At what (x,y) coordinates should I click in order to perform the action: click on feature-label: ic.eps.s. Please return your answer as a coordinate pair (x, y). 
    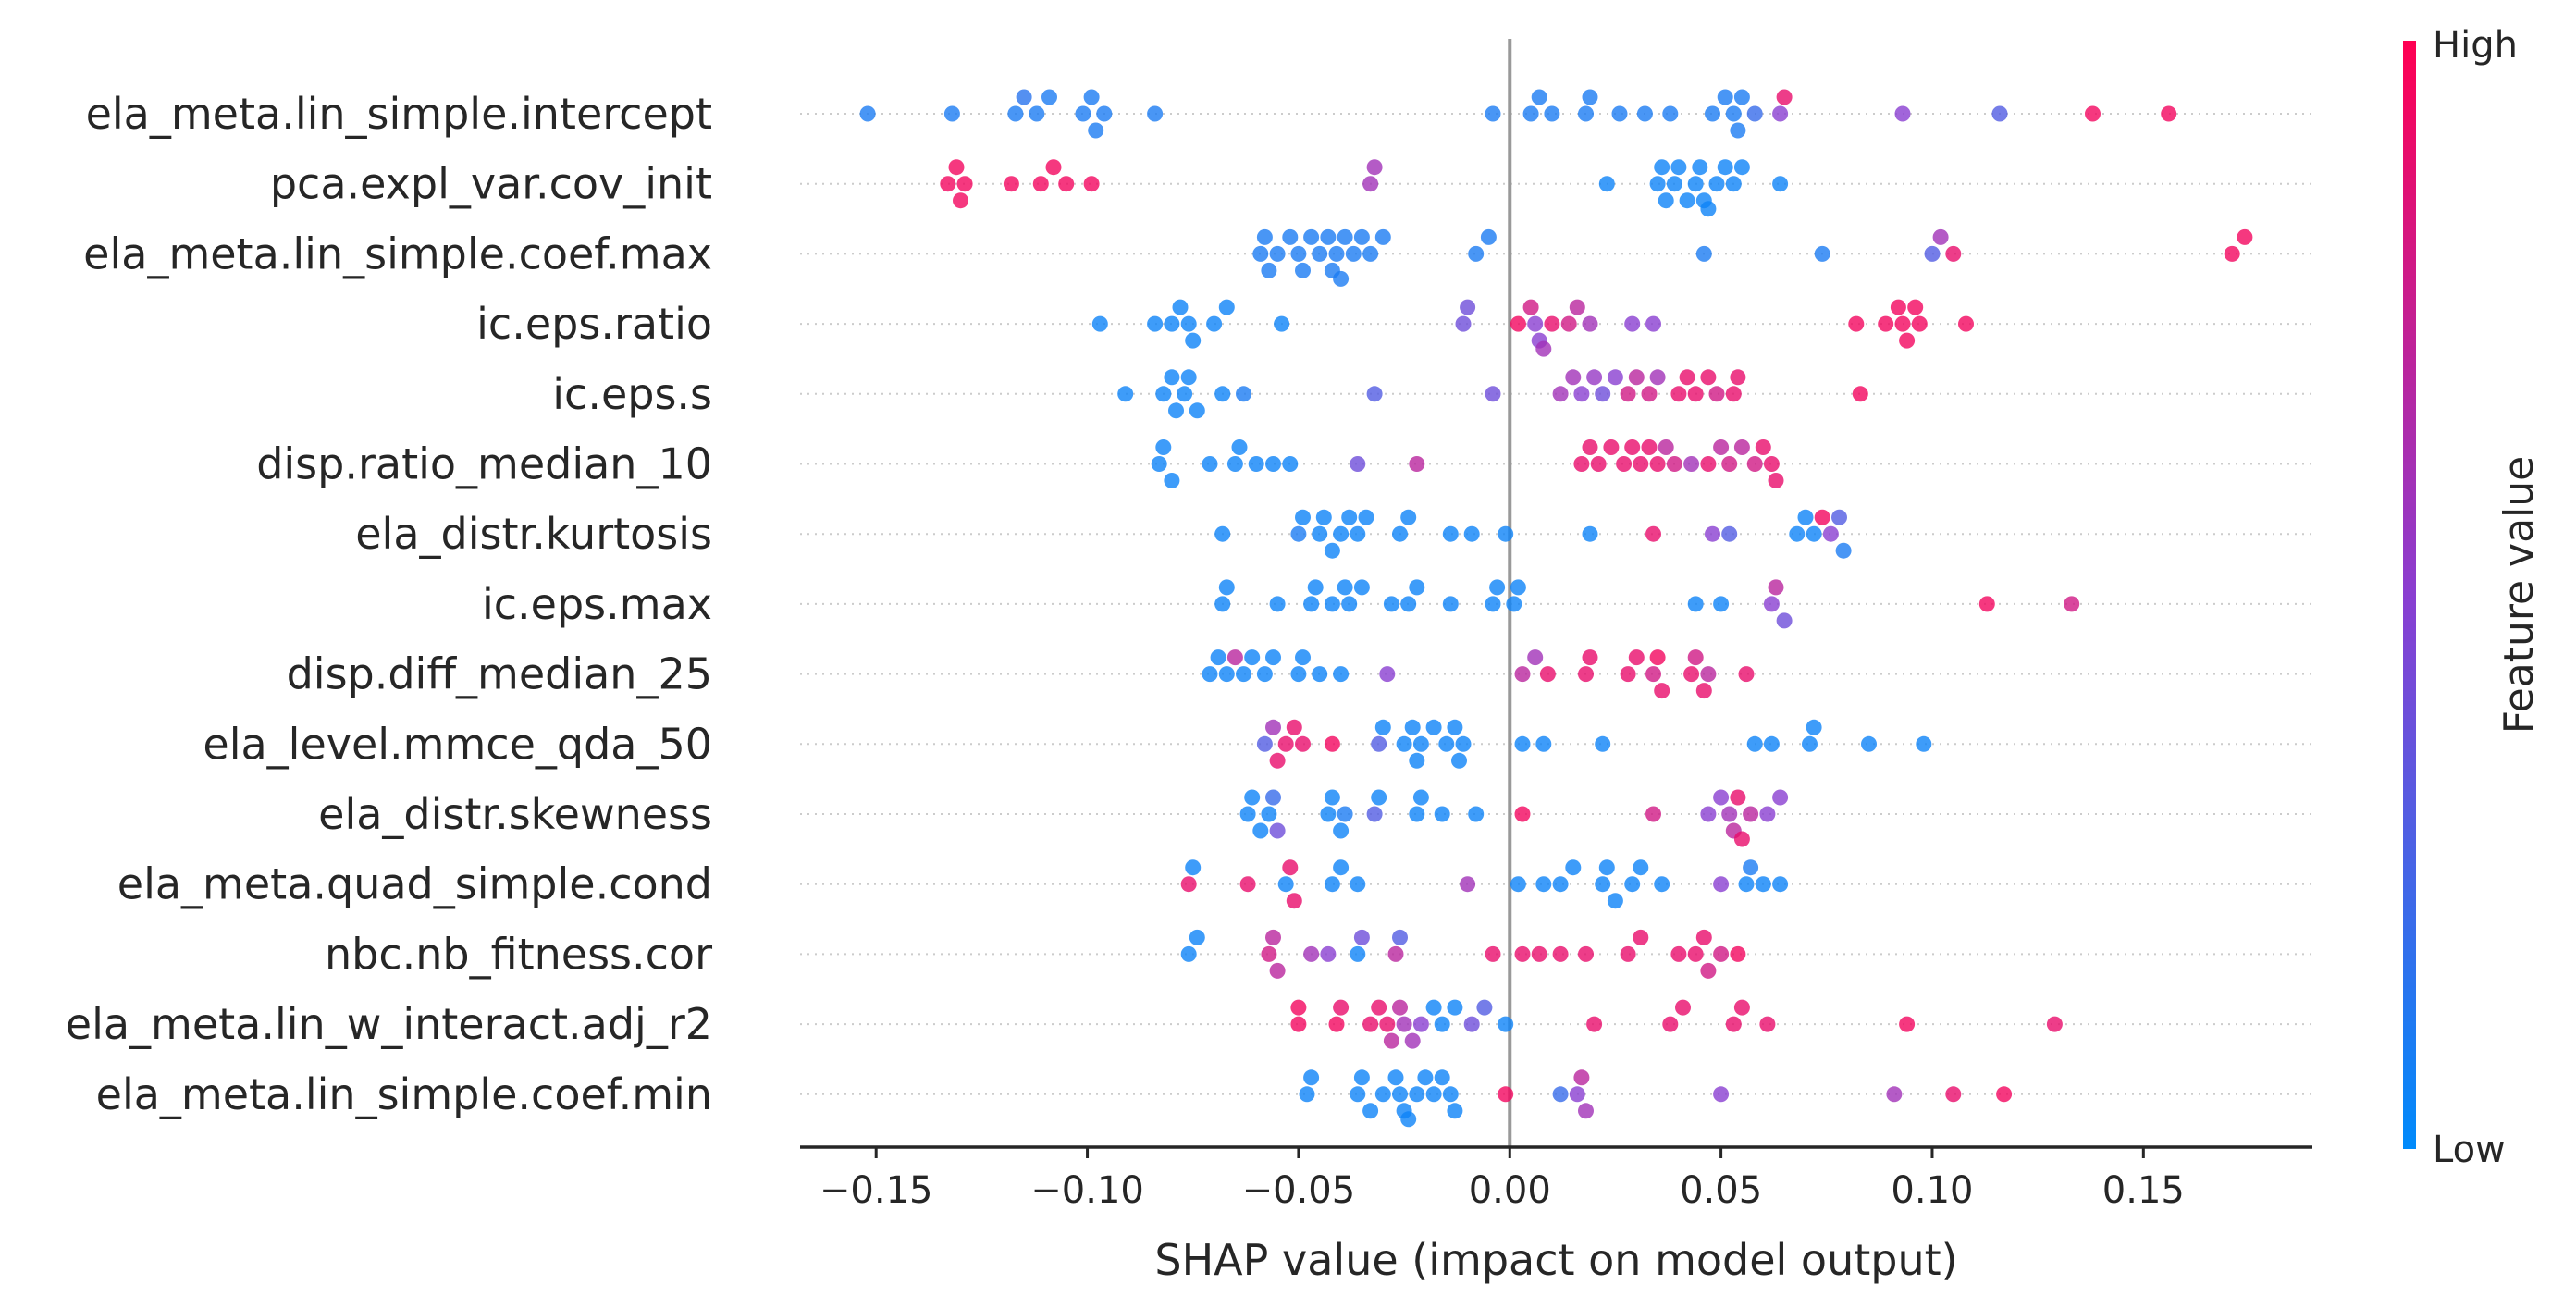
    Looking at the image, I should click on (632, 394).